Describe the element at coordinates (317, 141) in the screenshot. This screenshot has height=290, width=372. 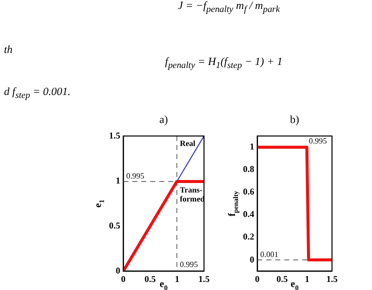
I see `annotation: 0.995` at that location.